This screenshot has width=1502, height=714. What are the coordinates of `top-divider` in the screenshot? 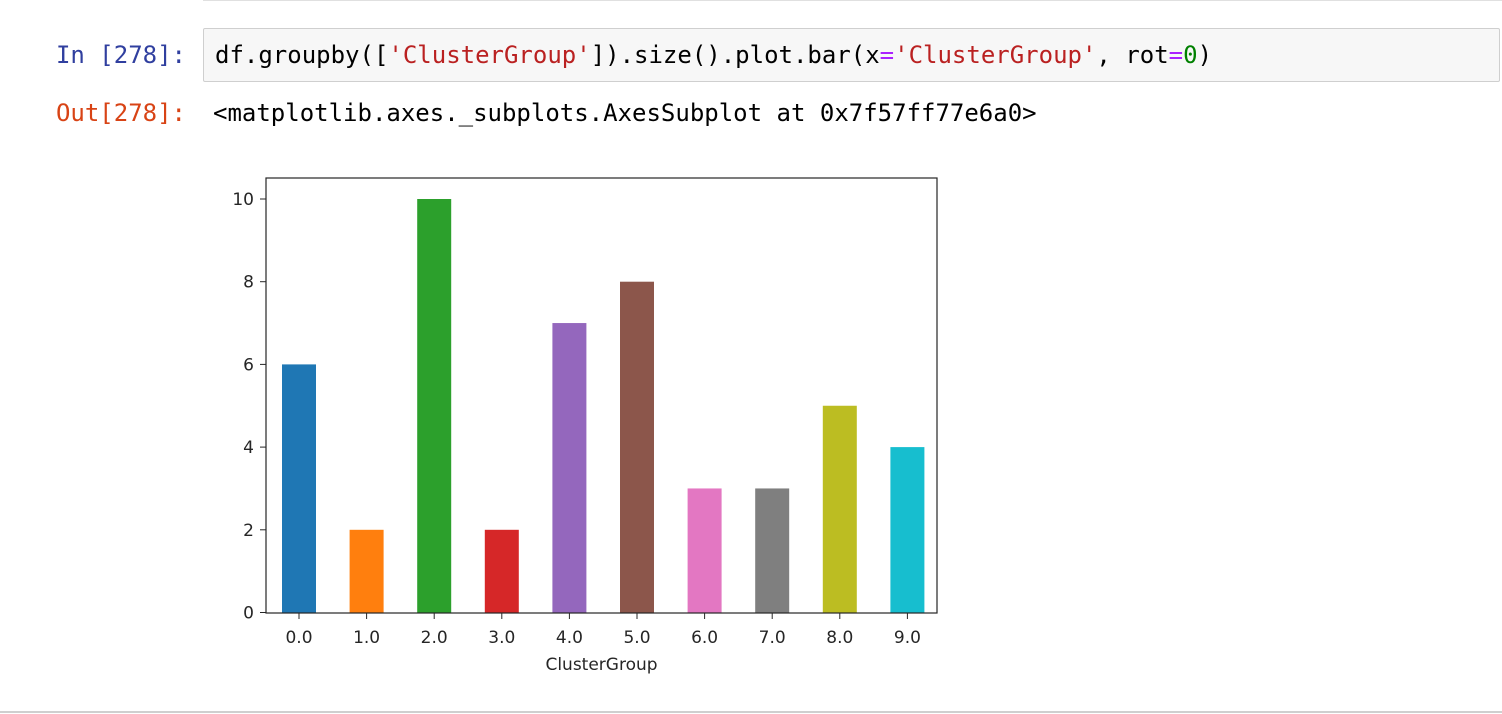 It's located at (852, 0).